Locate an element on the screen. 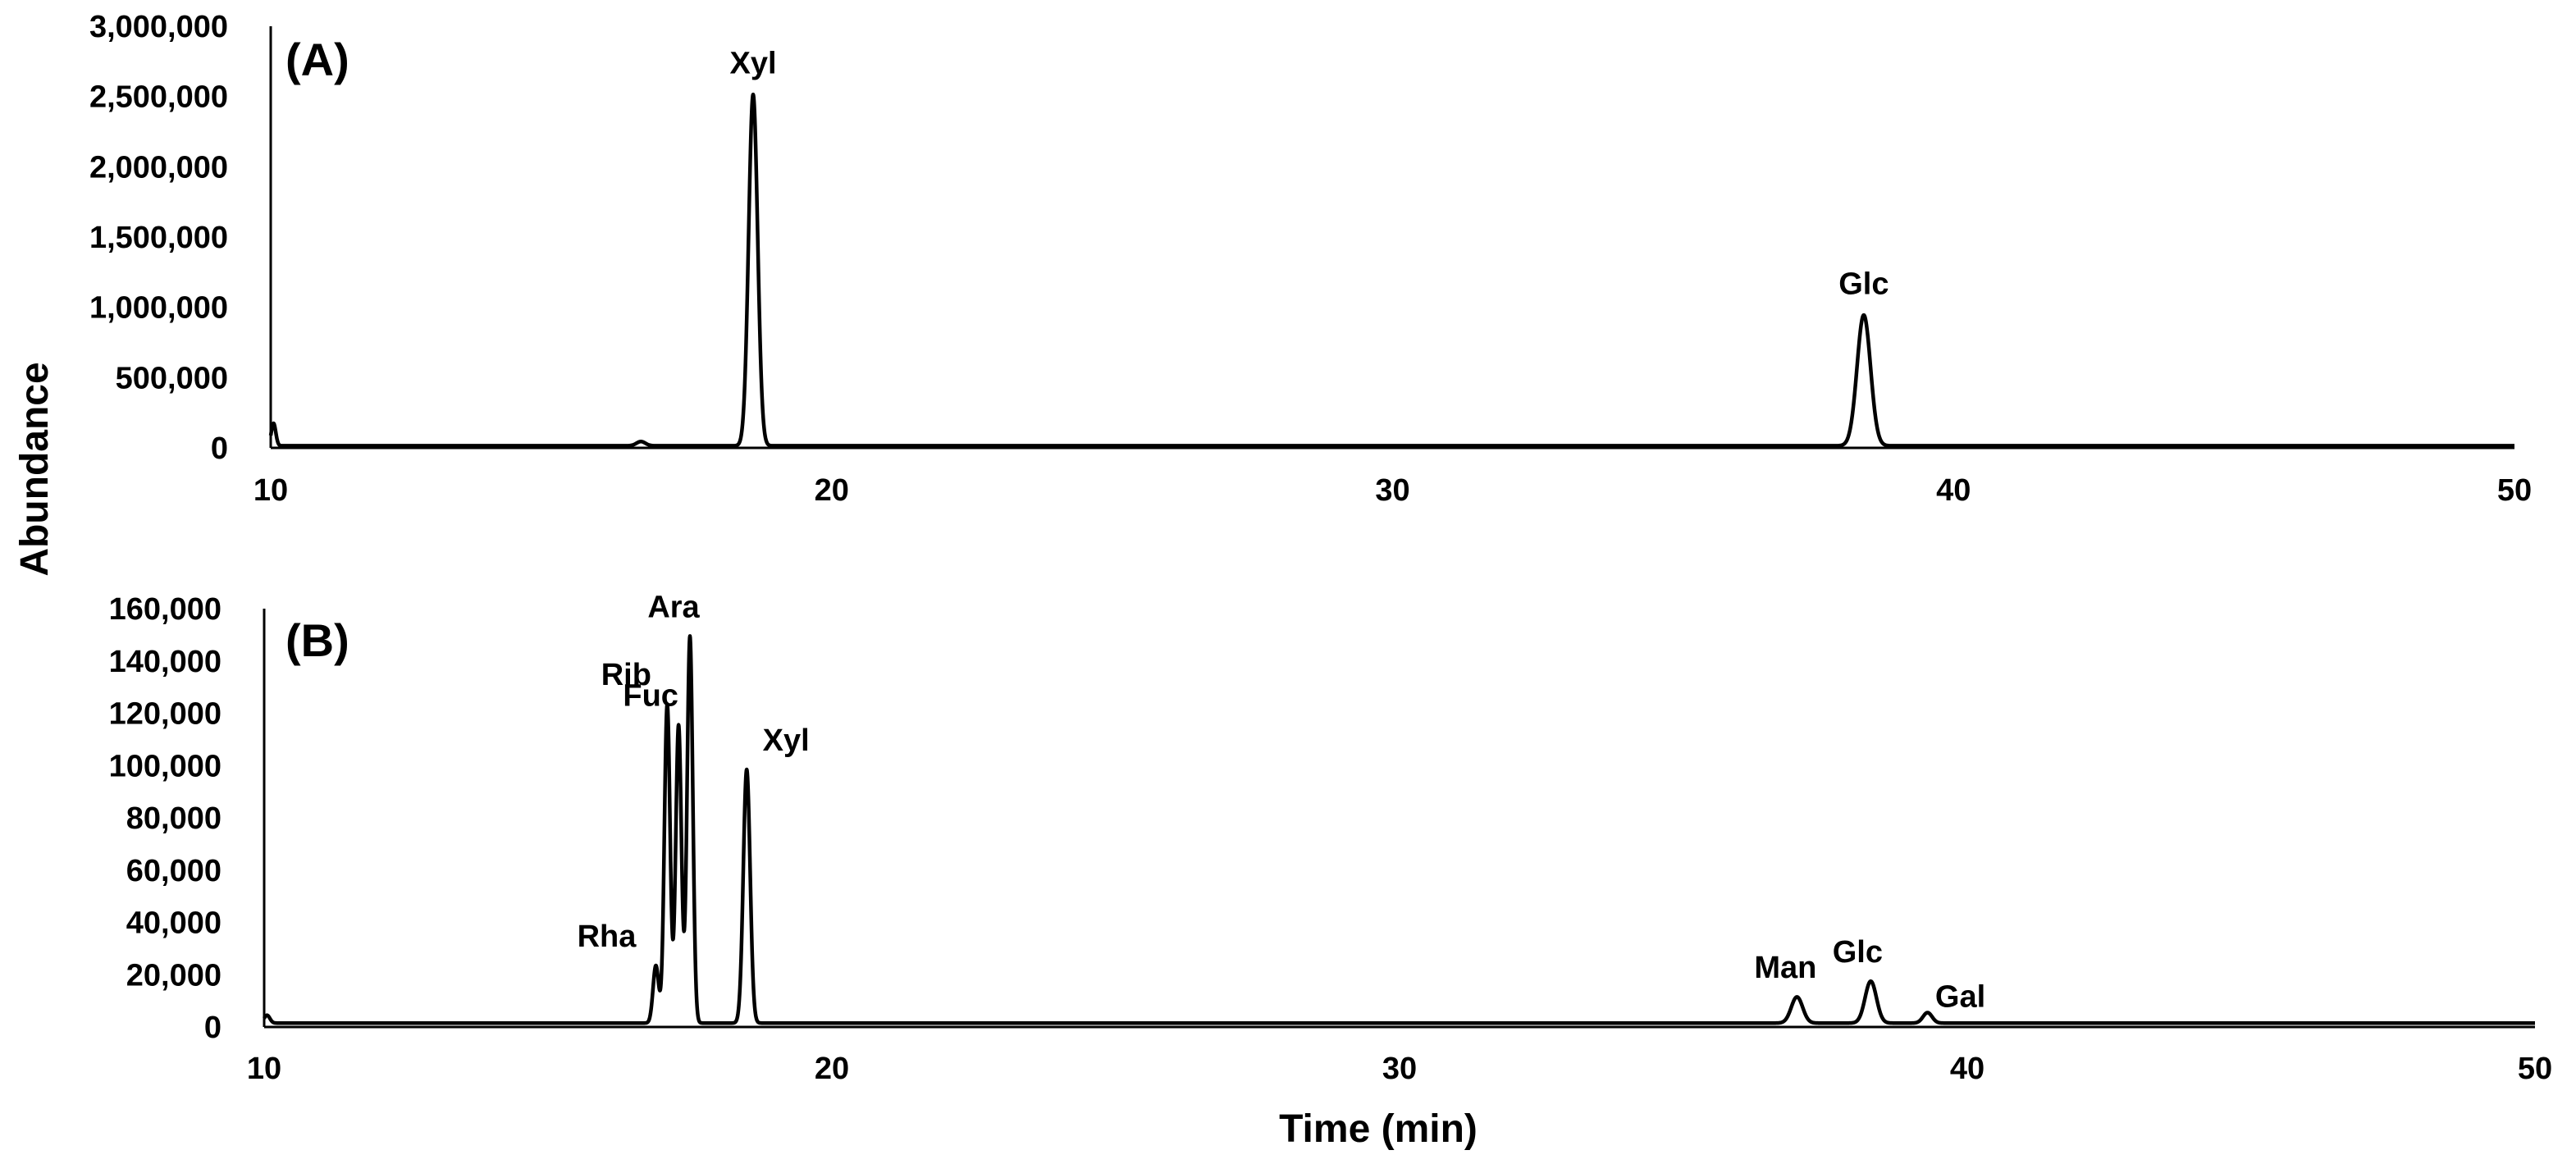  y-tick-label: 140,000 is located at coordinates (166, 662).